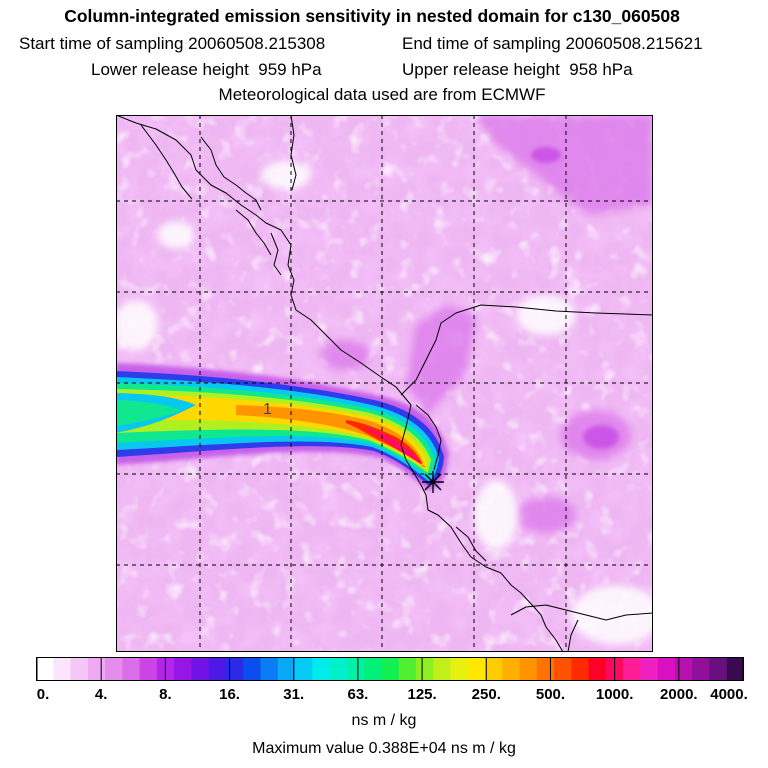 The image size is (768, 768). I want to click on plume-band-red, so click(385, 443).